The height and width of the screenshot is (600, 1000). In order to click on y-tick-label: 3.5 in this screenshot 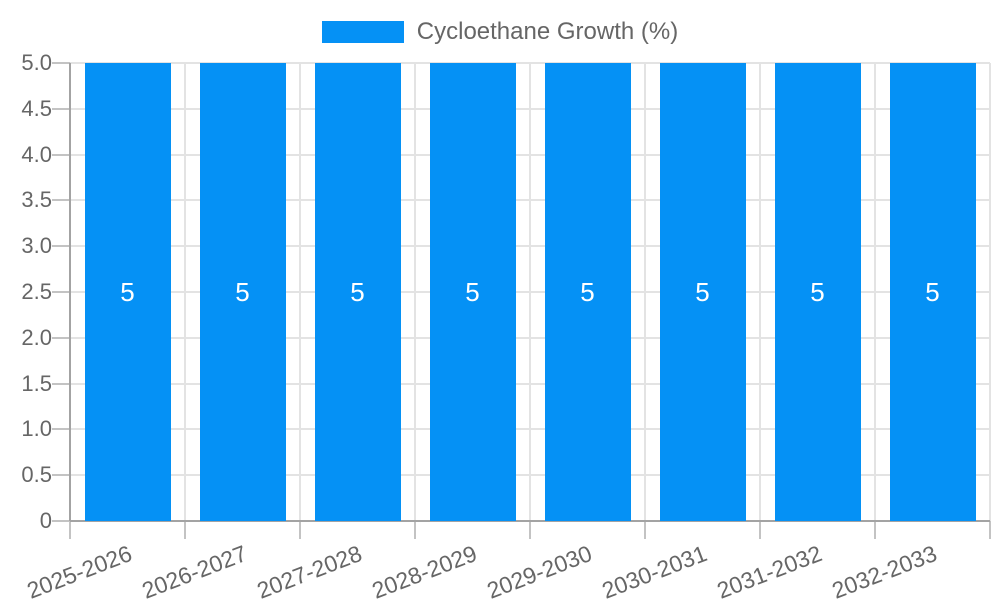, I will do `click(36, 199)`.